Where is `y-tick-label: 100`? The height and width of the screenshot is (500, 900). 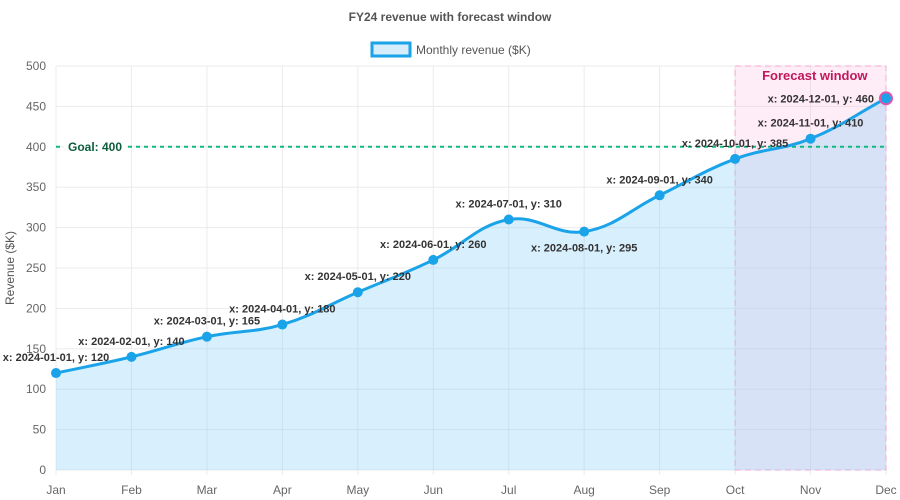
y-tick-label: 100 is located at coordinates (36, 389).